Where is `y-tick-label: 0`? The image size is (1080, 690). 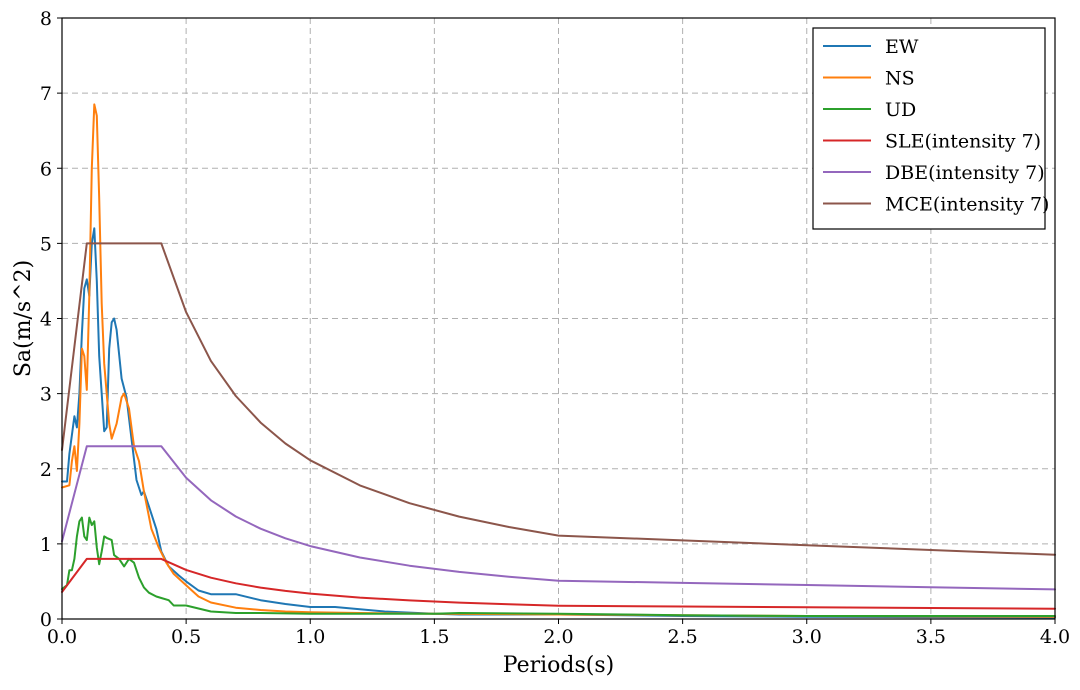 y-tick-label: 0 is located at coordinates (46, 620).